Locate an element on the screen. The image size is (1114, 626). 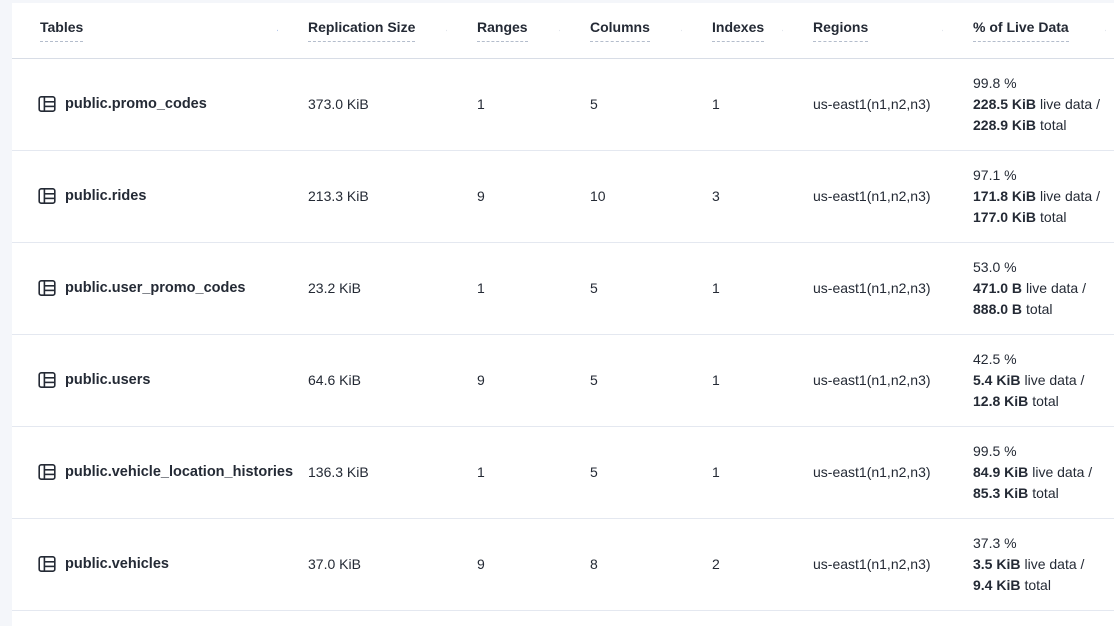
live-percent: 42.5 % is located at coordinates (995, 358).